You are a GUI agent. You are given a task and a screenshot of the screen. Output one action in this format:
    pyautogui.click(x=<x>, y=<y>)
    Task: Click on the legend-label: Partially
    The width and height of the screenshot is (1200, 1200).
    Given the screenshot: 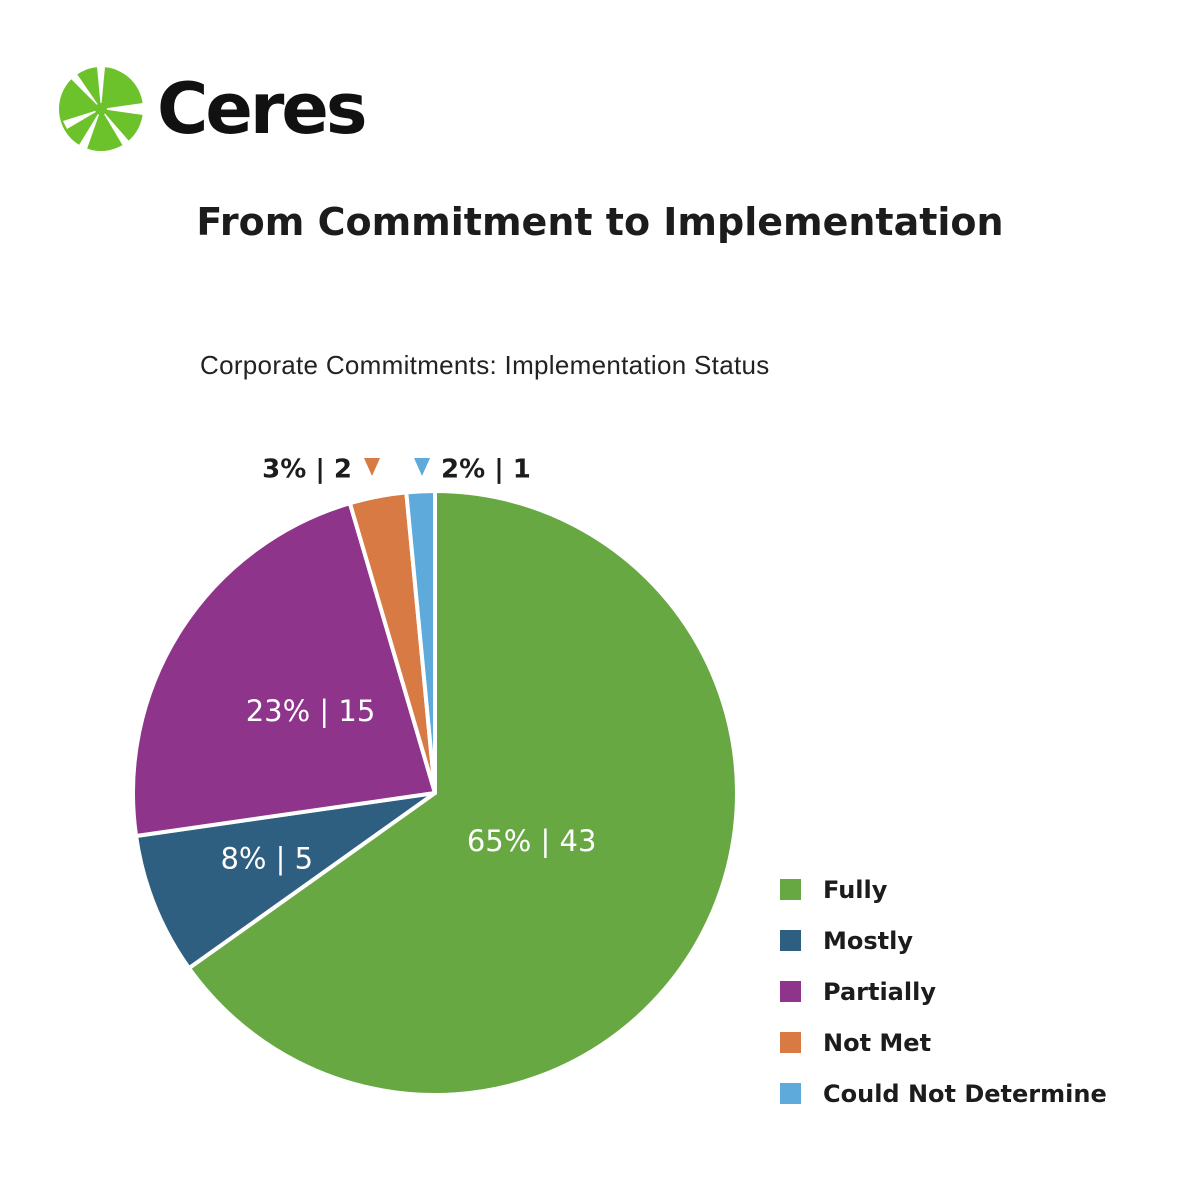 What is the action you would take?
    pyautogui.click(x=879, y=991)
    